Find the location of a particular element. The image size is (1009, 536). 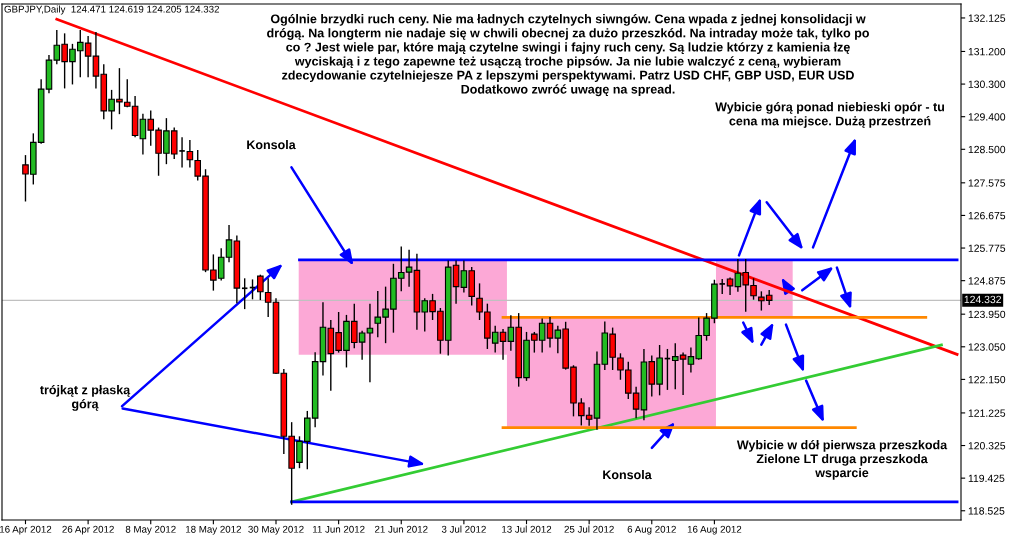

x-tick-label: 8 May 2012 is located at coordinates (150, 530).